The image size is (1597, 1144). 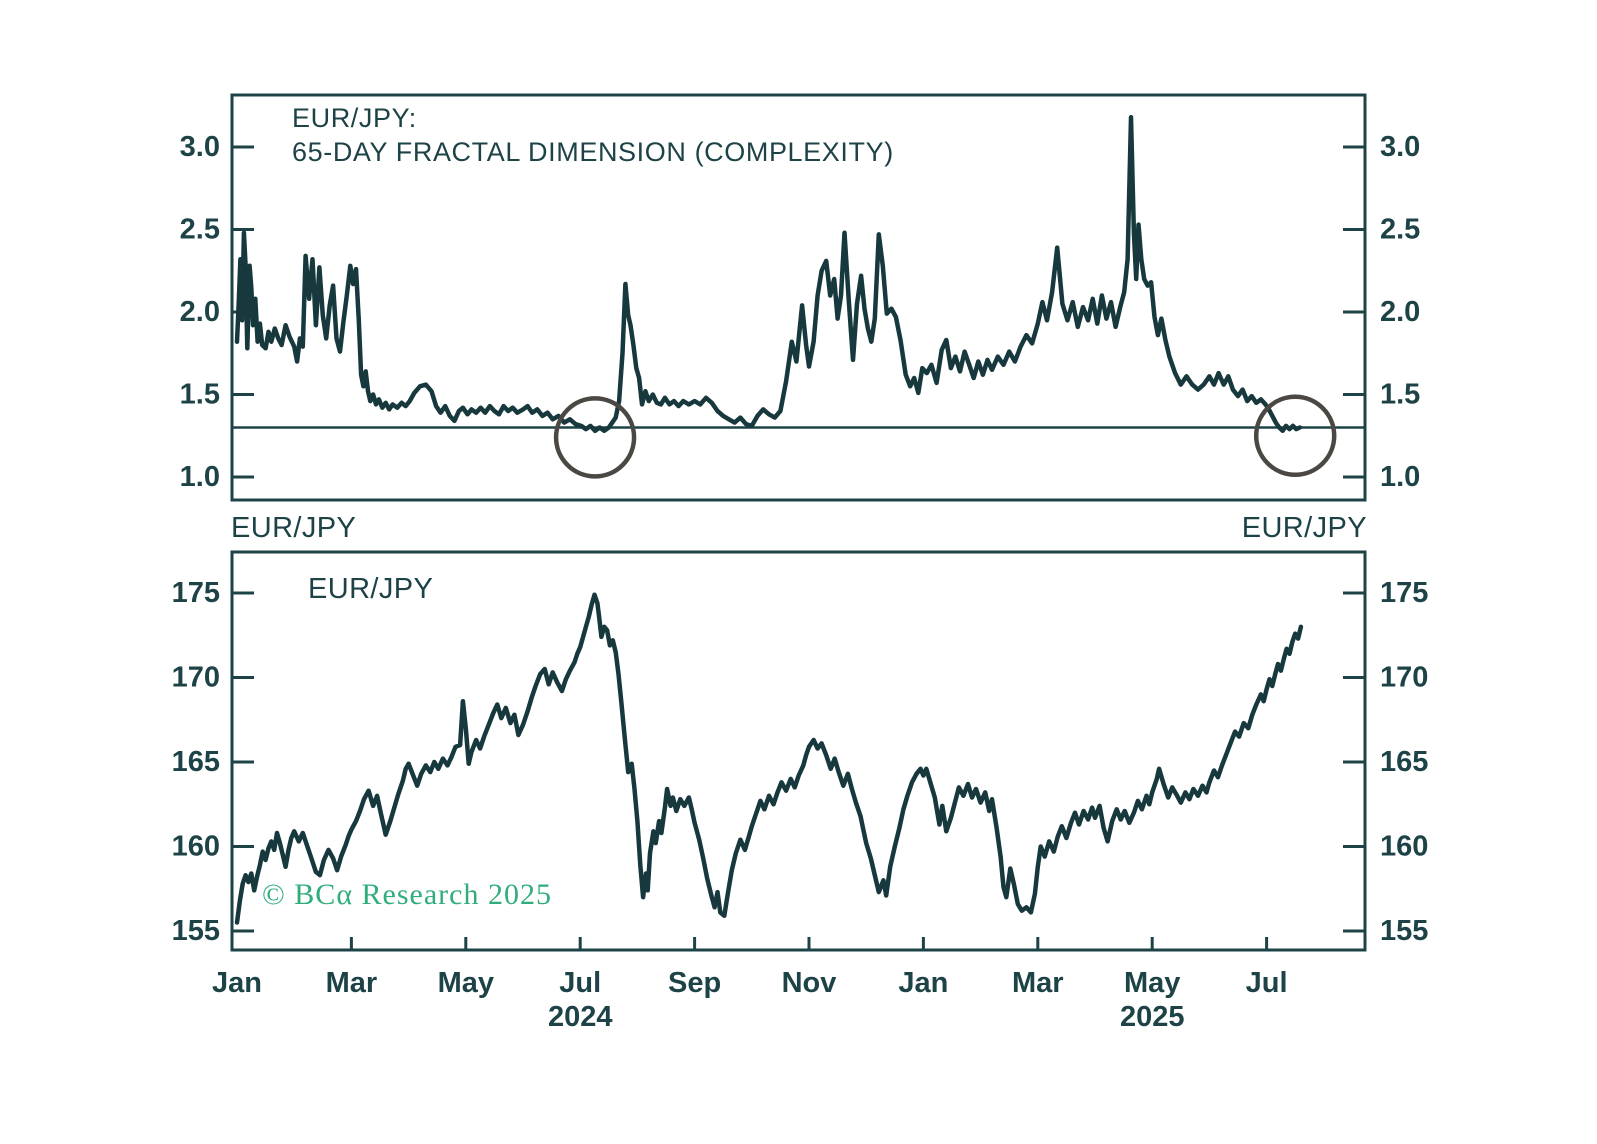 I want to click on fractal-title-line2: 65-DAY FRACTAL DIMENSION (COMPLEXITY), so click(x=593, y=152).